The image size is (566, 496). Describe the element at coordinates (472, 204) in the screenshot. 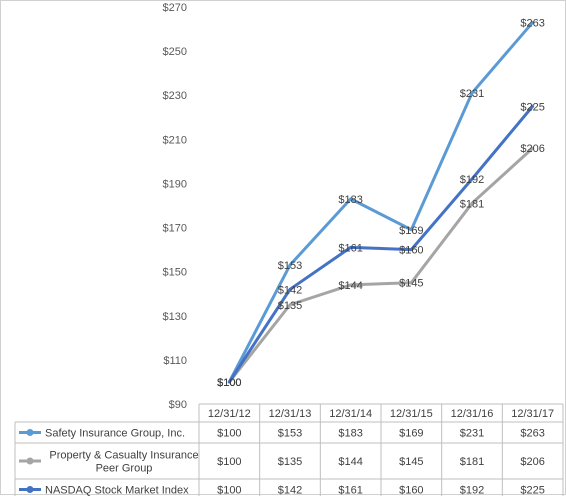

I see `data-label: $181` at that location.